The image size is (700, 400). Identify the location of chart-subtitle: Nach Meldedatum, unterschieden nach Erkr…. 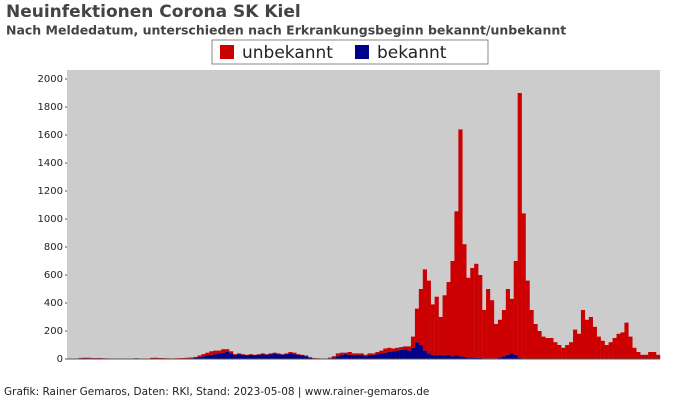
(286, 30).